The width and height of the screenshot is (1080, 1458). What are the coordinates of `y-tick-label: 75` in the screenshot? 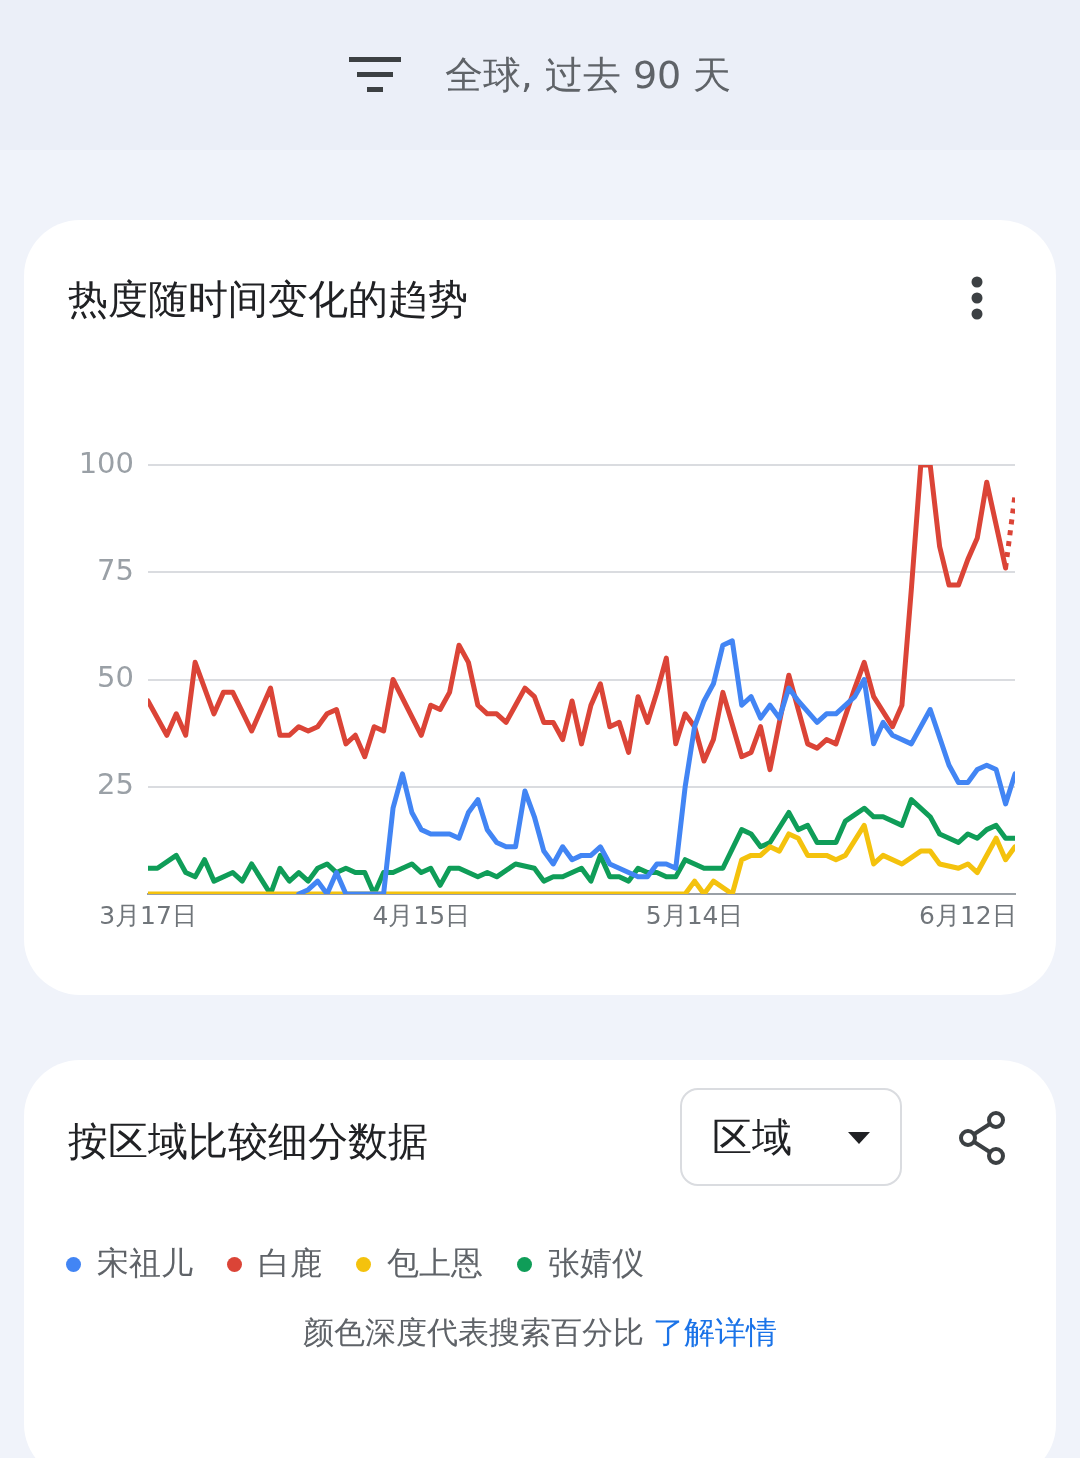 It's located at (115, 569).